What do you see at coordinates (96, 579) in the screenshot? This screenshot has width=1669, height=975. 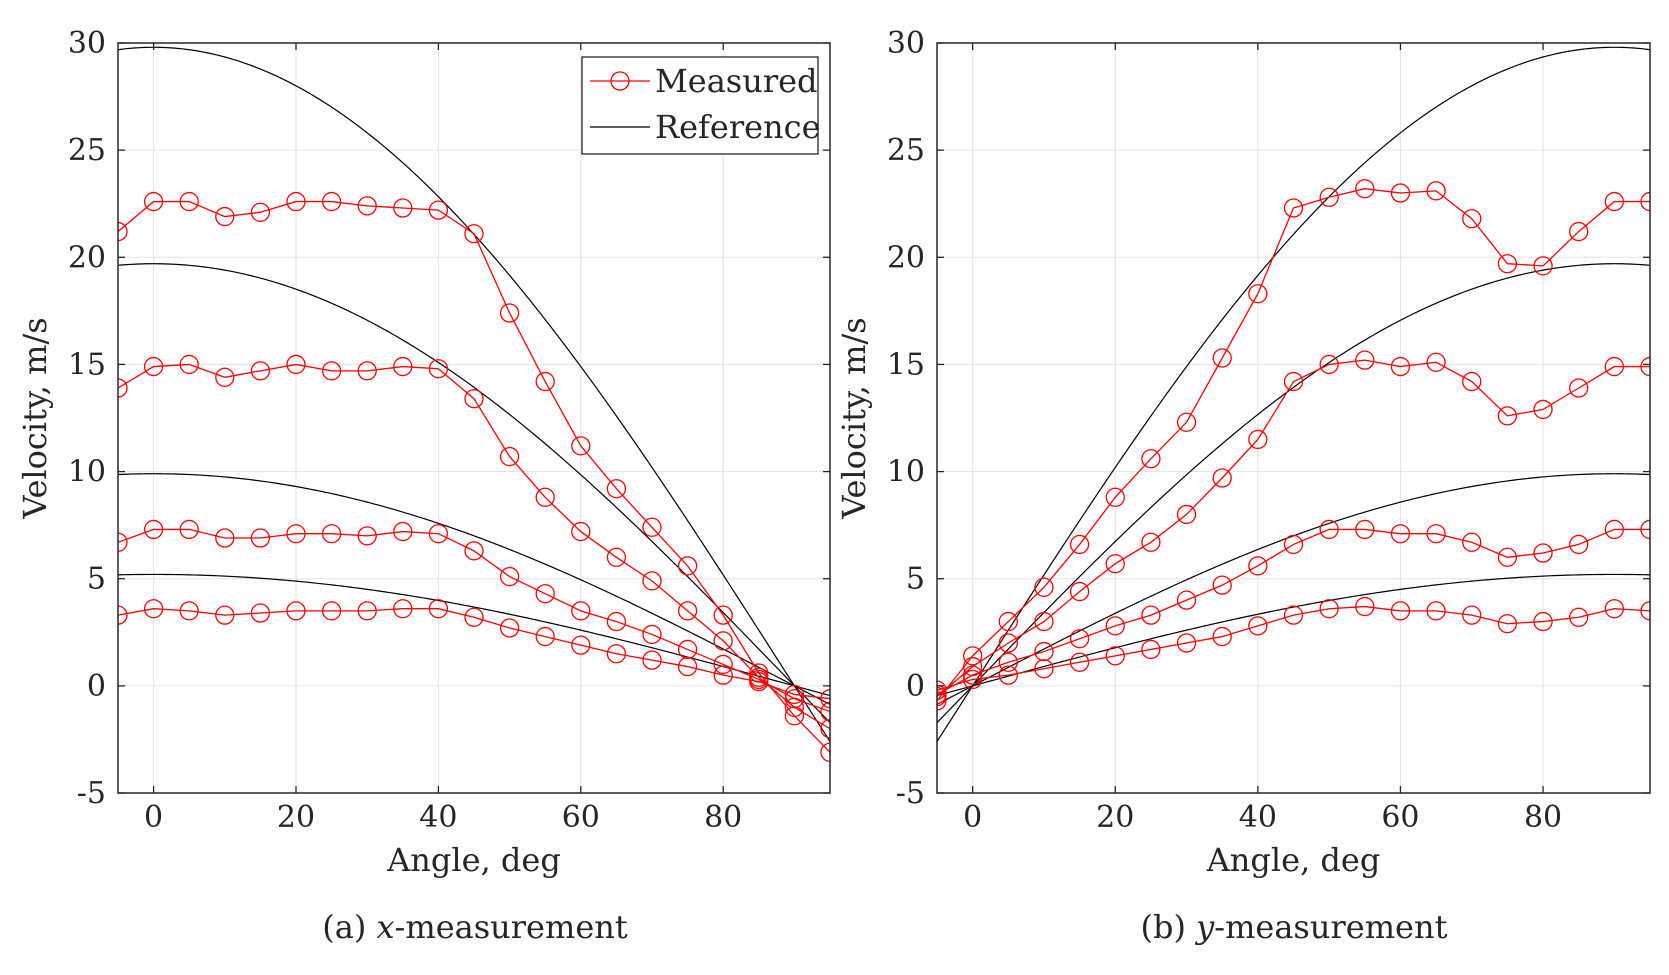 I see `y-tick-label: 5` at bounding box center [96, 579].